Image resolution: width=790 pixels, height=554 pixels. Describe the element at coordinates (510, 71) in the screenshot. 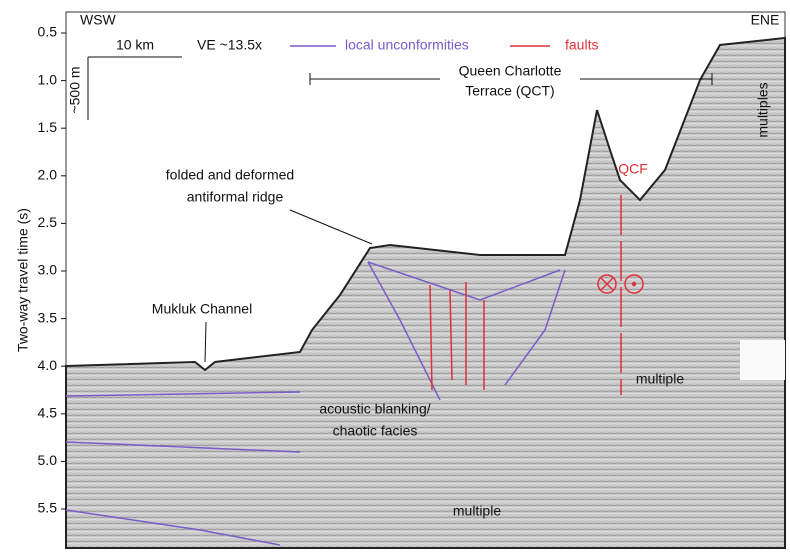

I see `annotation: Queen Charlotte` at that location.